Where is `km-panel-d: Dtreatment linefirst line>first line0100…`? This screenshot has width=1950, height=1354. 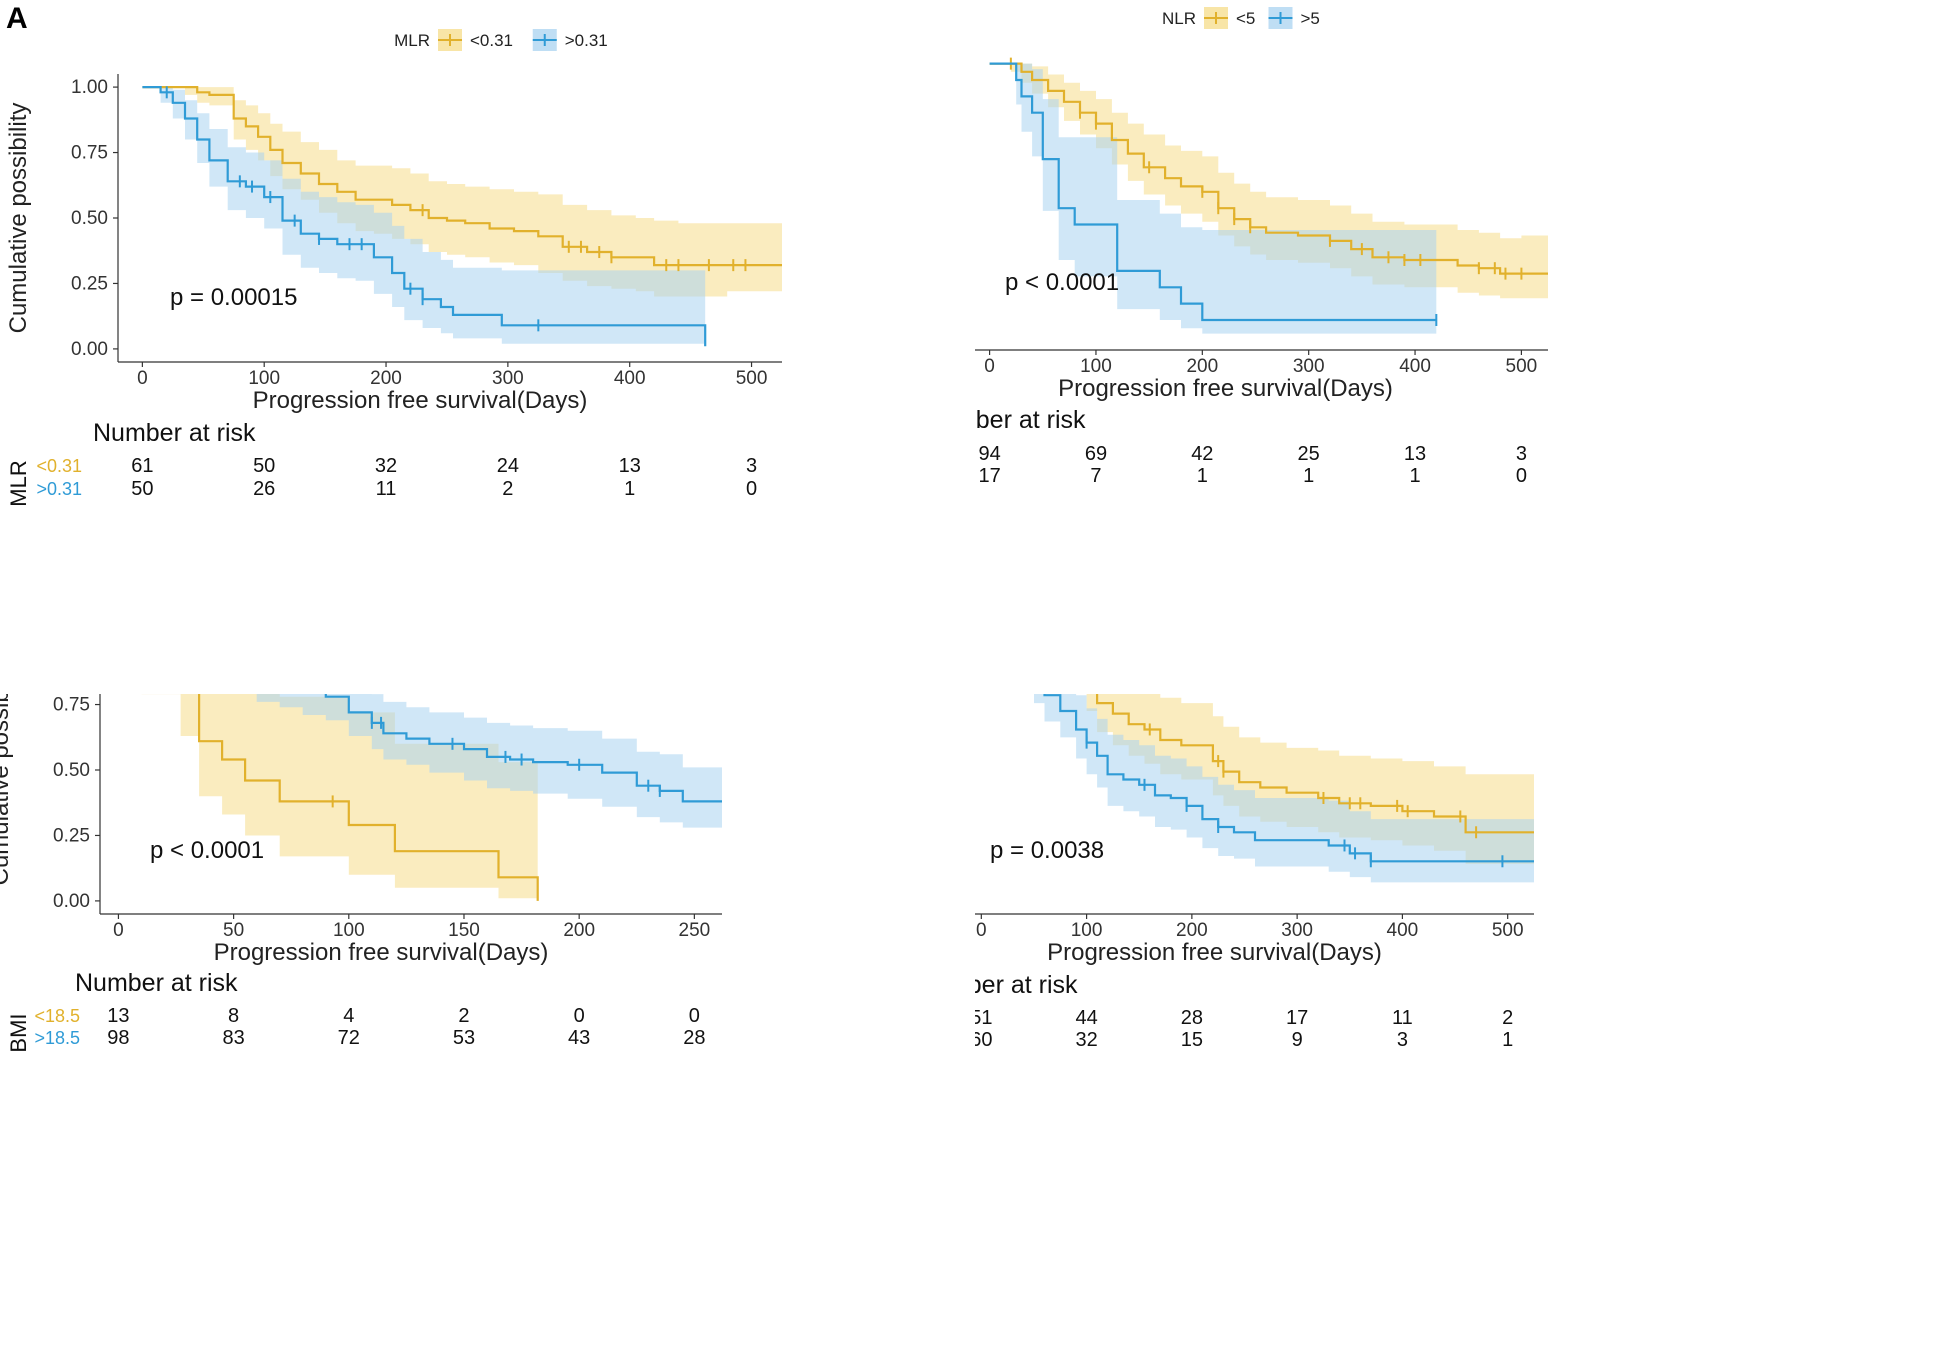
km-panel-d: Dtreatment linefirst line>first line0100… is located at coordinates (1254, 872).